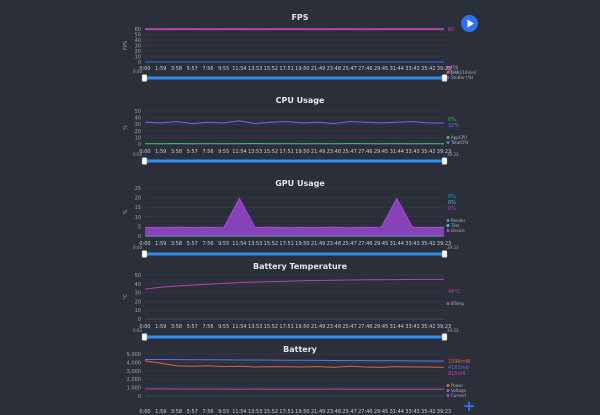 Image resolution: width=600 pixels, height=415 pixels. I want to click on y-tick-label: 20, so click(138, 302).